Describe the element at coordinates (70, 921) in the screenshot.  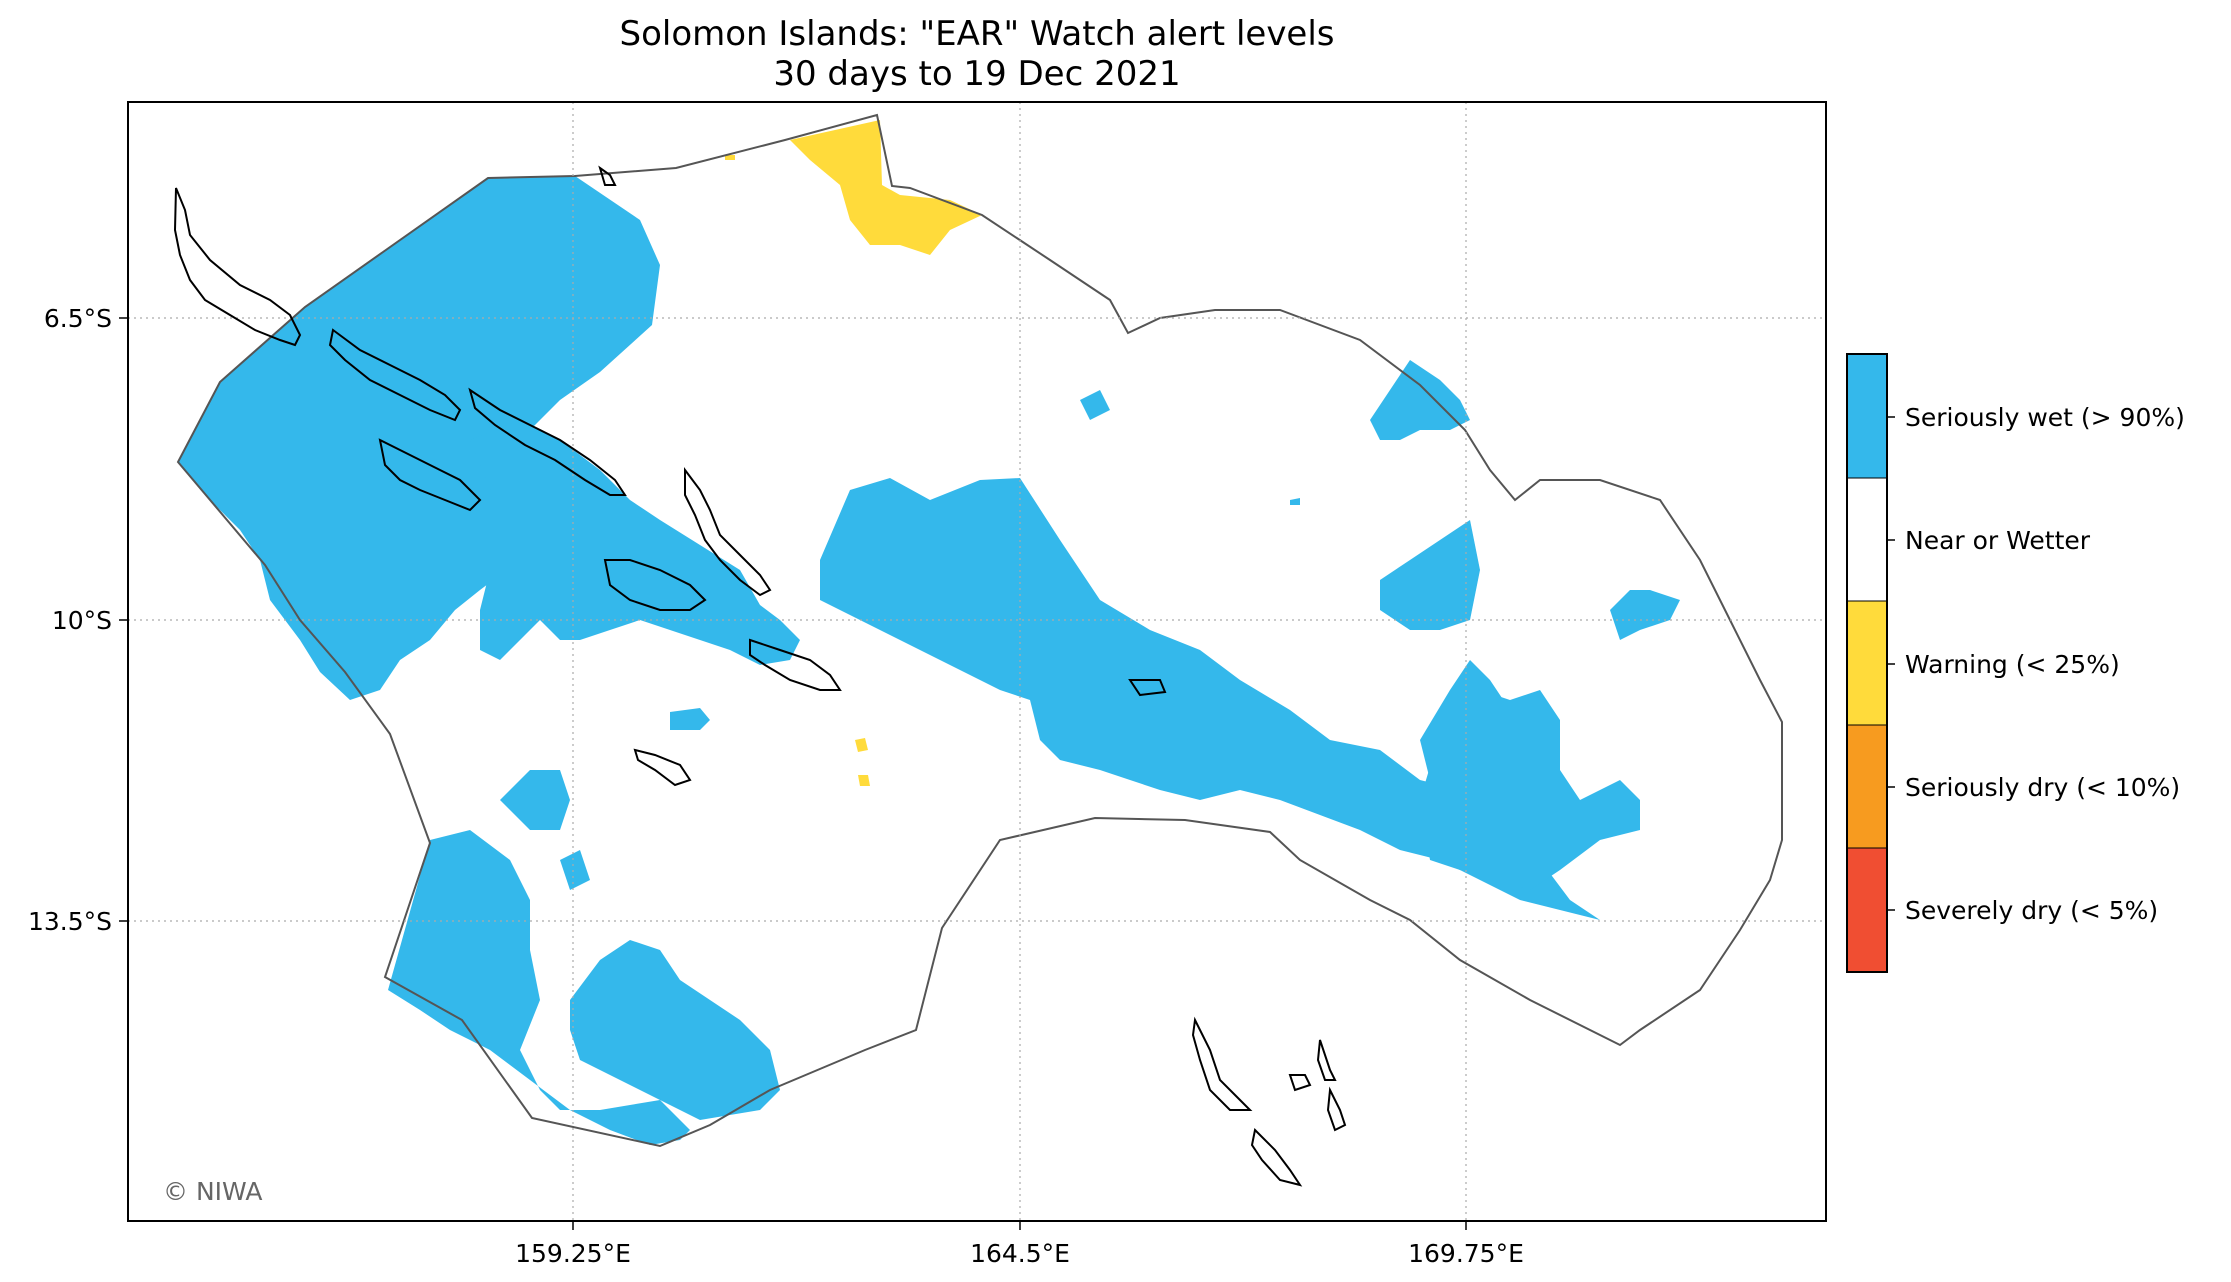
I see `y-tick-label-3: 13.5°S` at that location.